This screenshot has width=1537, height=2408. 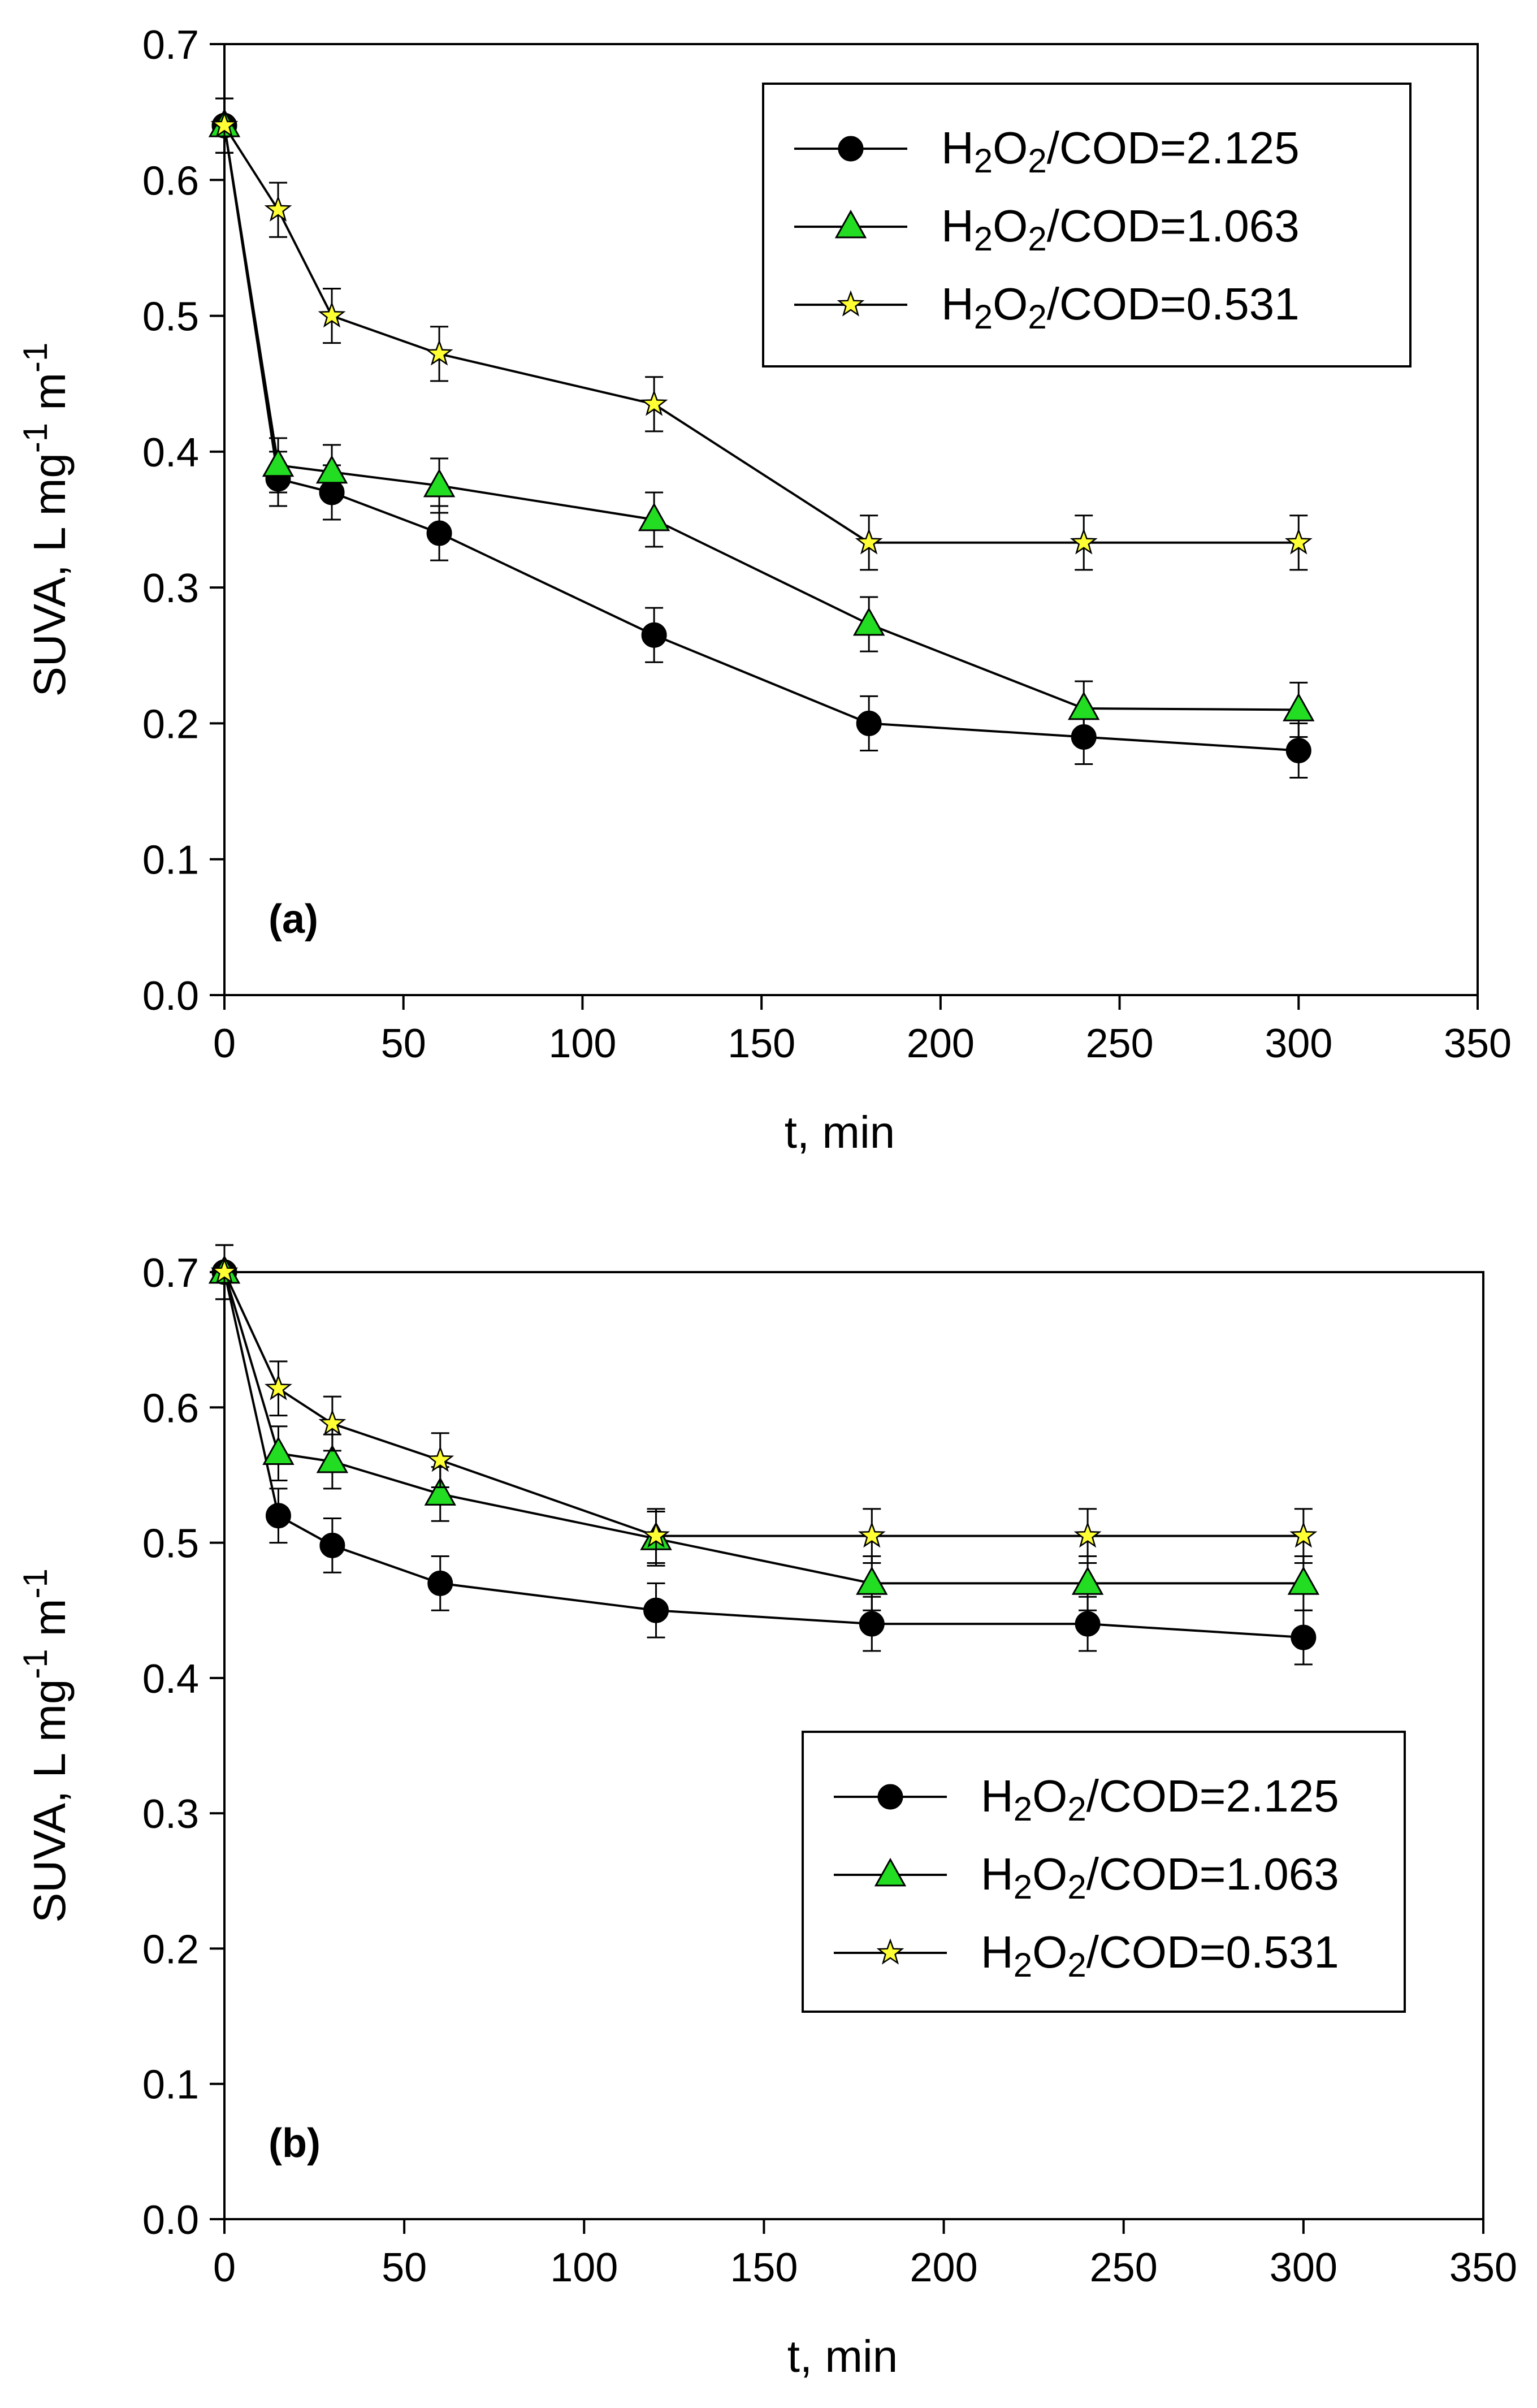 I want to click on panel-label: (a), so click(x=293, y=919).